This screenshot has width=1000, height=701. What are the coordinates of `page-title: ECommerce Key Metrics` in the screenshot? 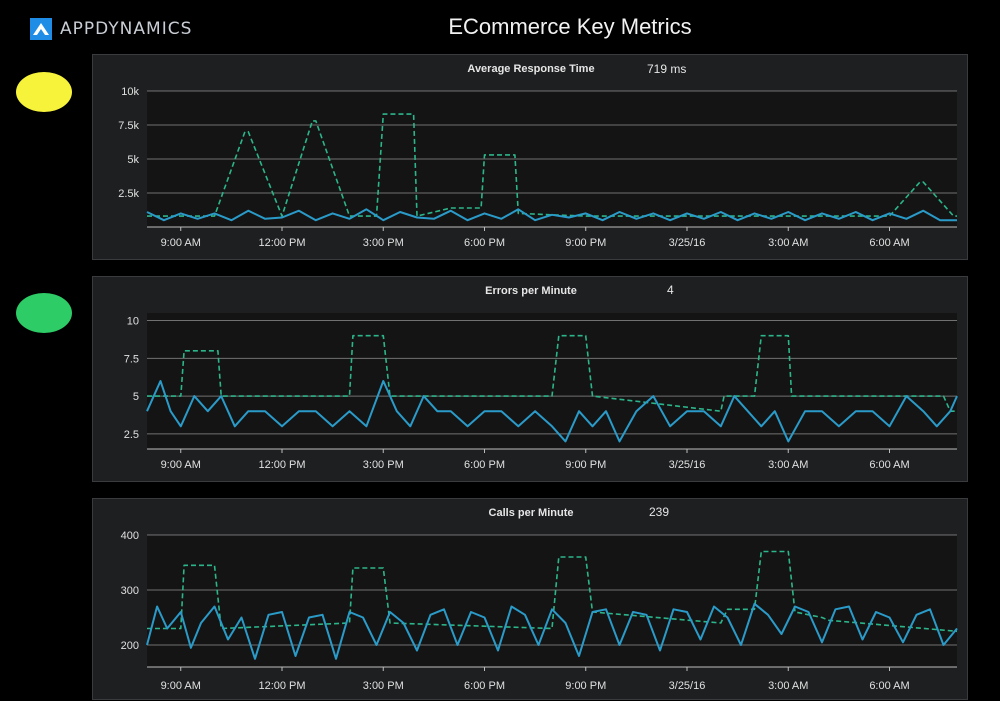 It's located at (570, 26).